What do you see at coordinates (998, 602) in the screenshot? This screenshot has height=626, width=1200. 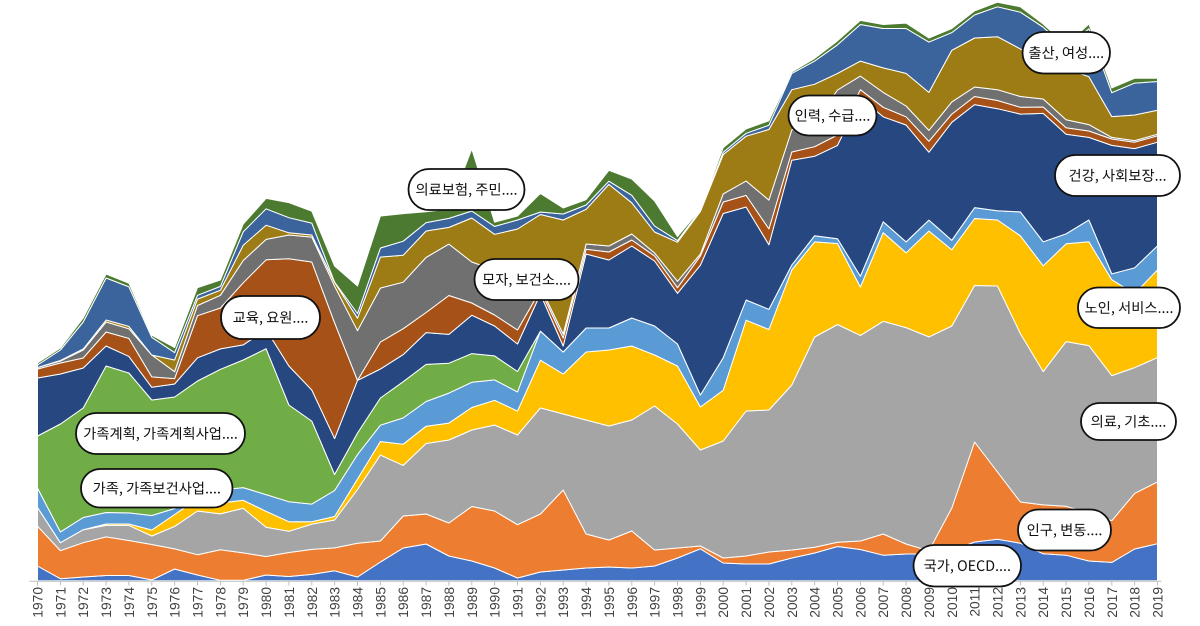 I see `svg-text: 2012` at bounding box center [998, 602].